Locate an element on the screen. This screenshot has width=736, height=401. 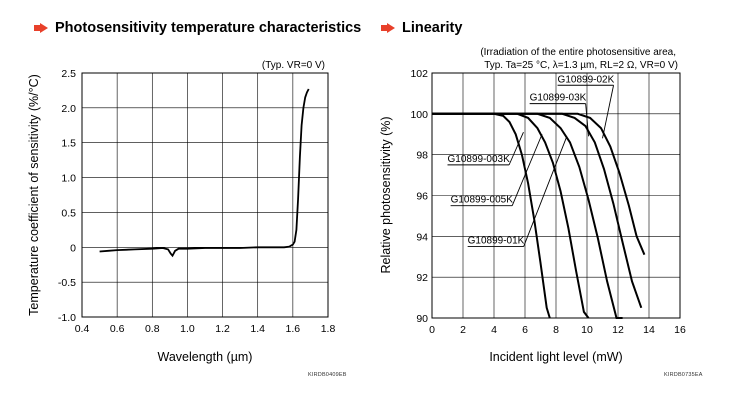
x-tick-label: 1.8 is located at coordinates (328, 329).